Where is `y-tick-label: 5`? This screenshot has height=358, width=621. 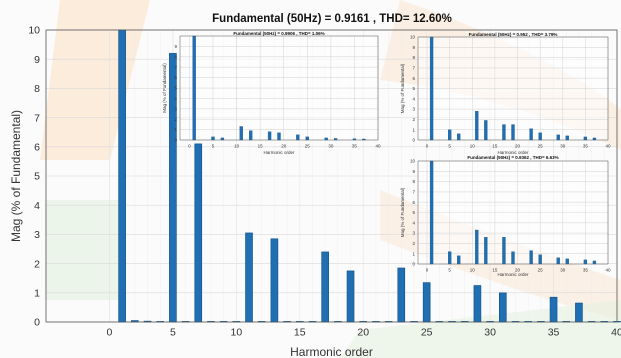 y-tick-label: 5 is located at coordinates (37, 177).